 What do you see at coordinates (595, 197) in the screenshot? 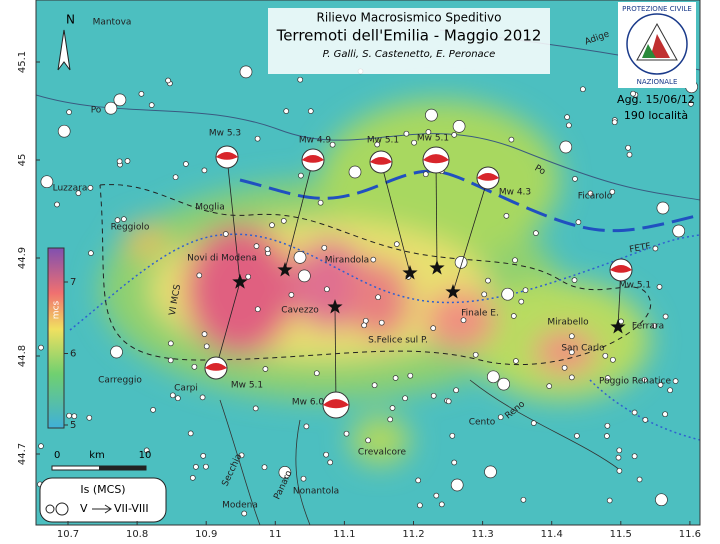
I see `place-label: Ficarolo` at bounding box center [595, 197].